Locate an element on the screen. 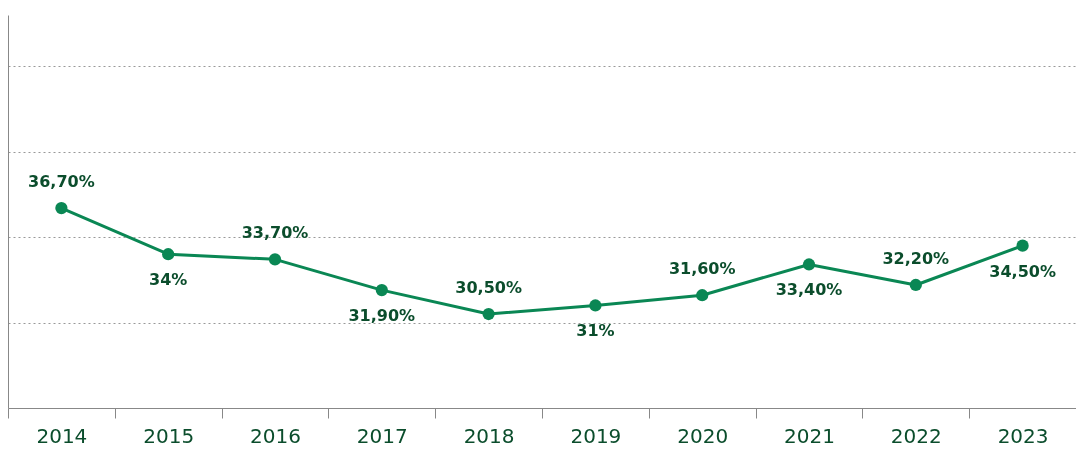 The image size is (1076, 456). x-tick-label: 2023 is located at coordinates (1023, 435).